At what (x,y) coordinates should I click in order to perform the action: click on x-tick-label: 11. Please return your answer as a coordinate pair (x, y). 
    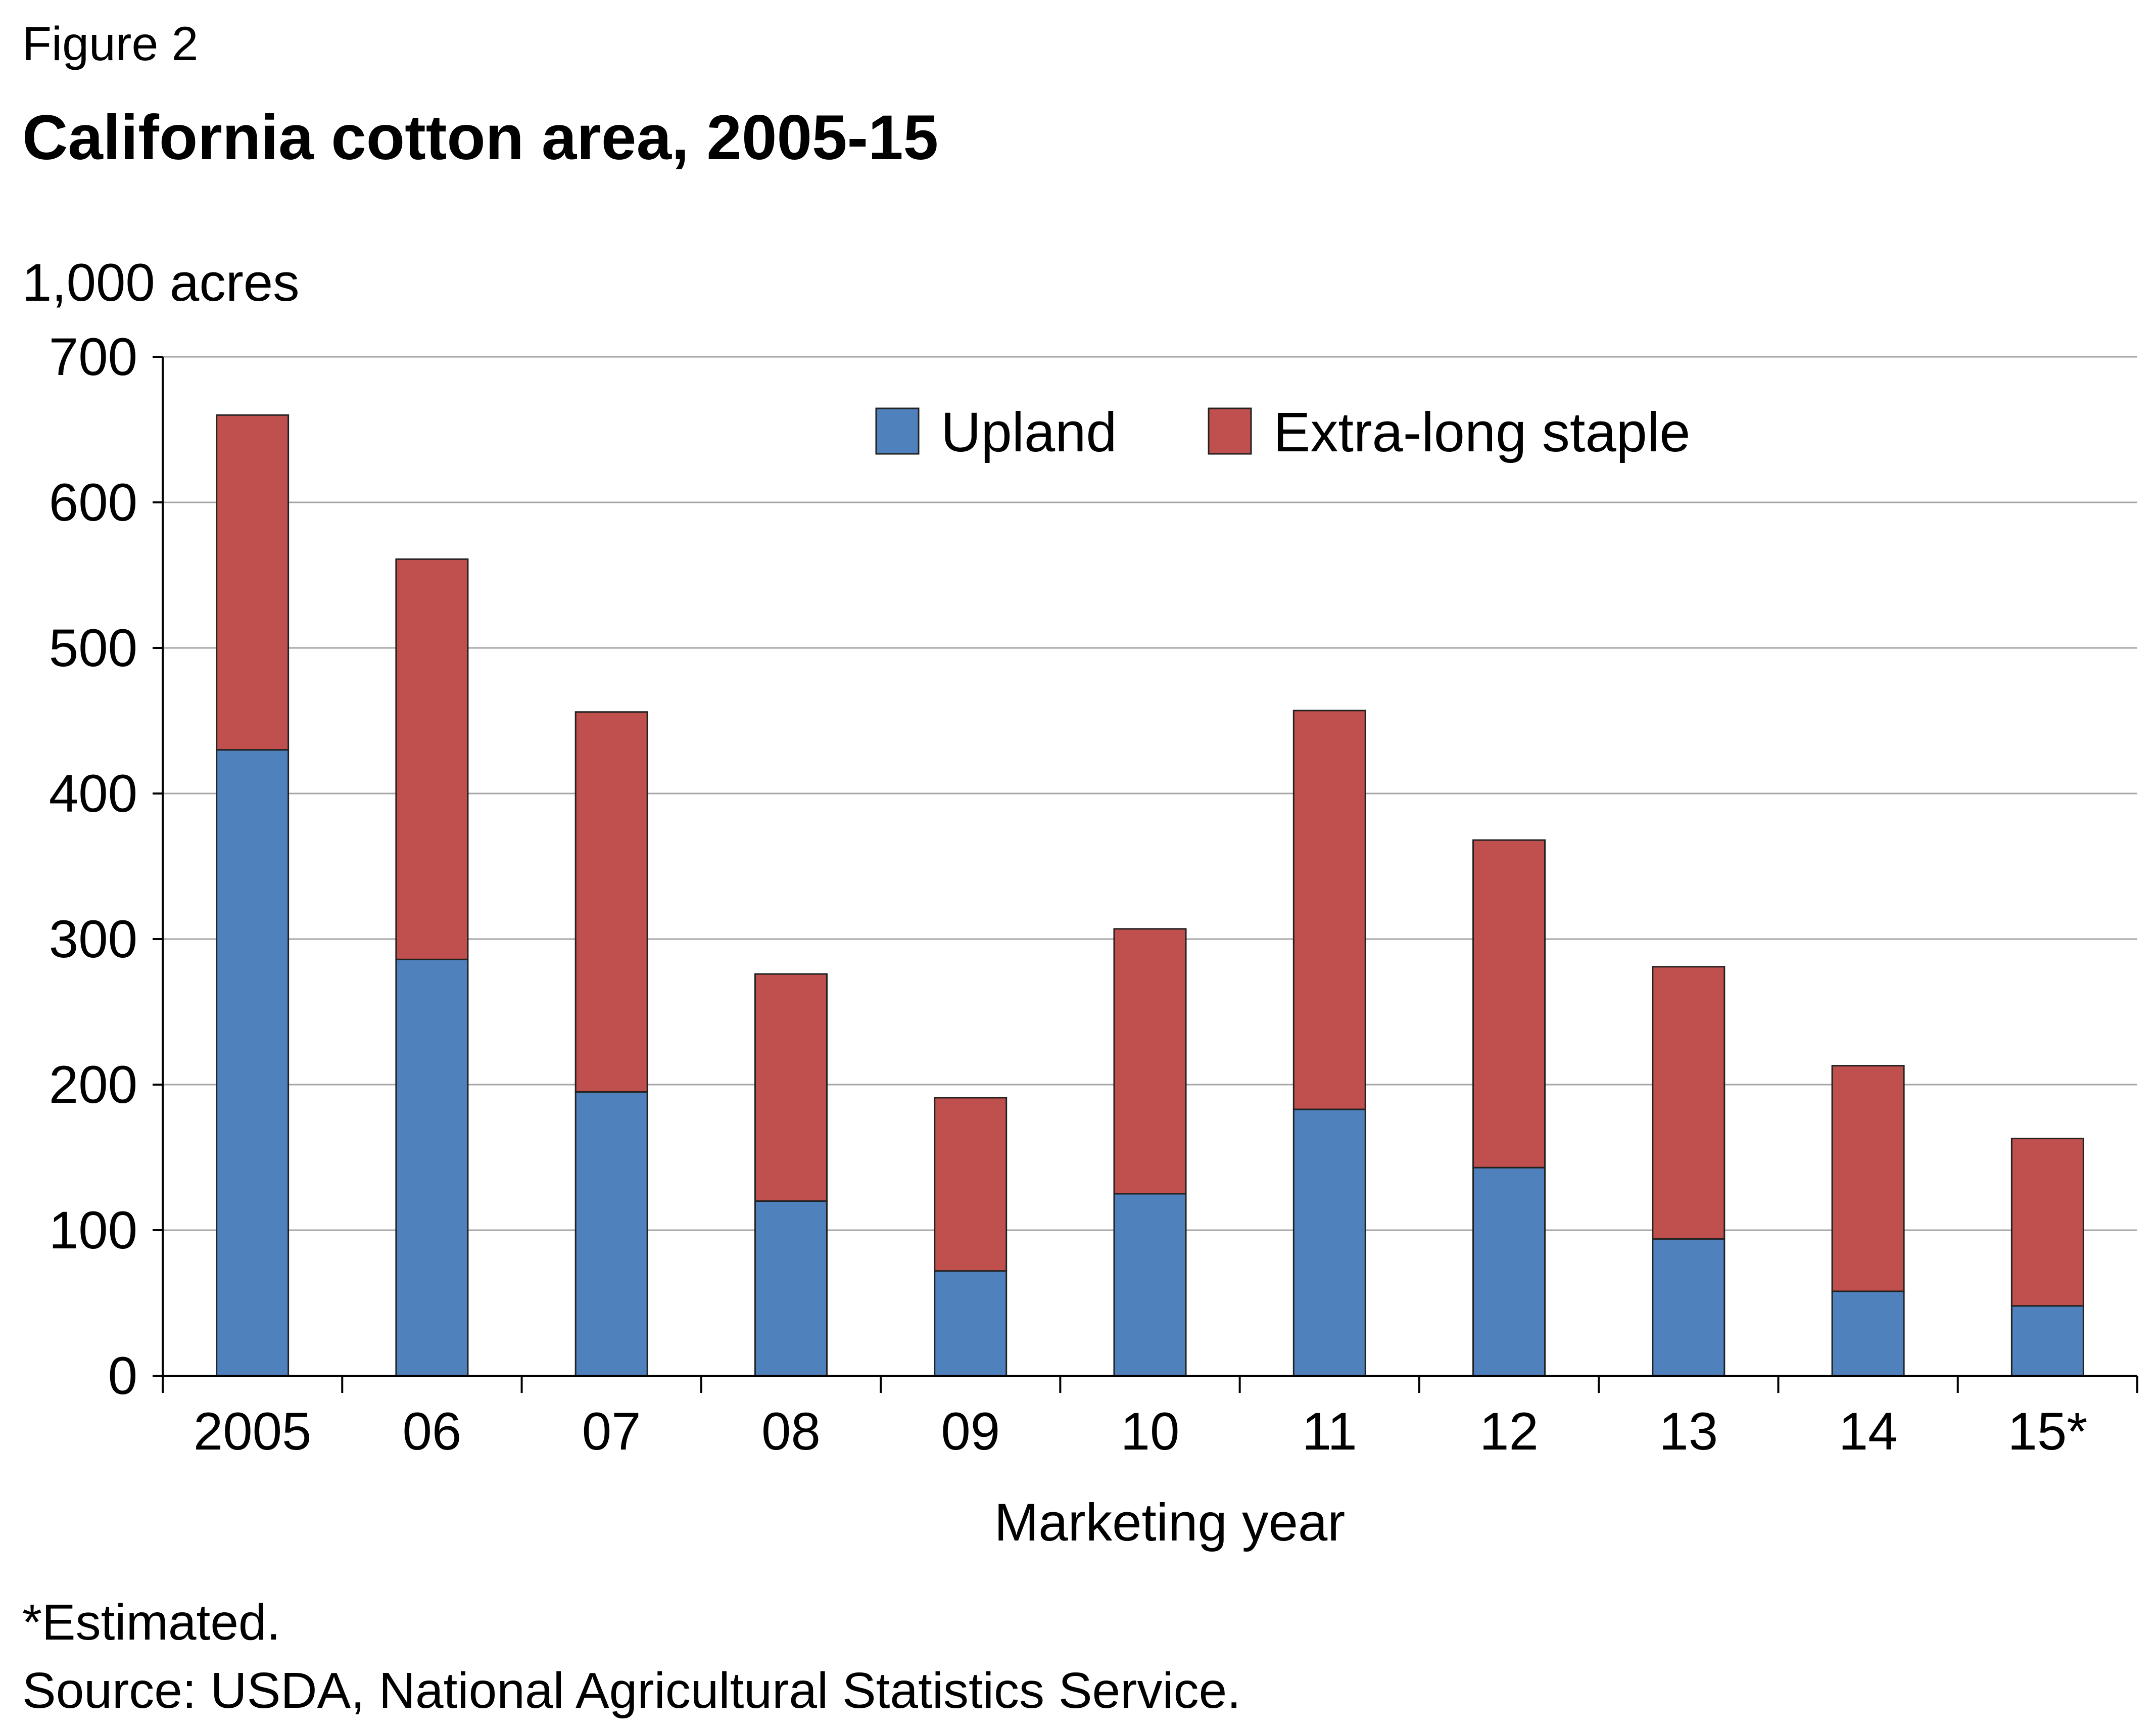
    Looking at the image, I should click on (1329, 1431).